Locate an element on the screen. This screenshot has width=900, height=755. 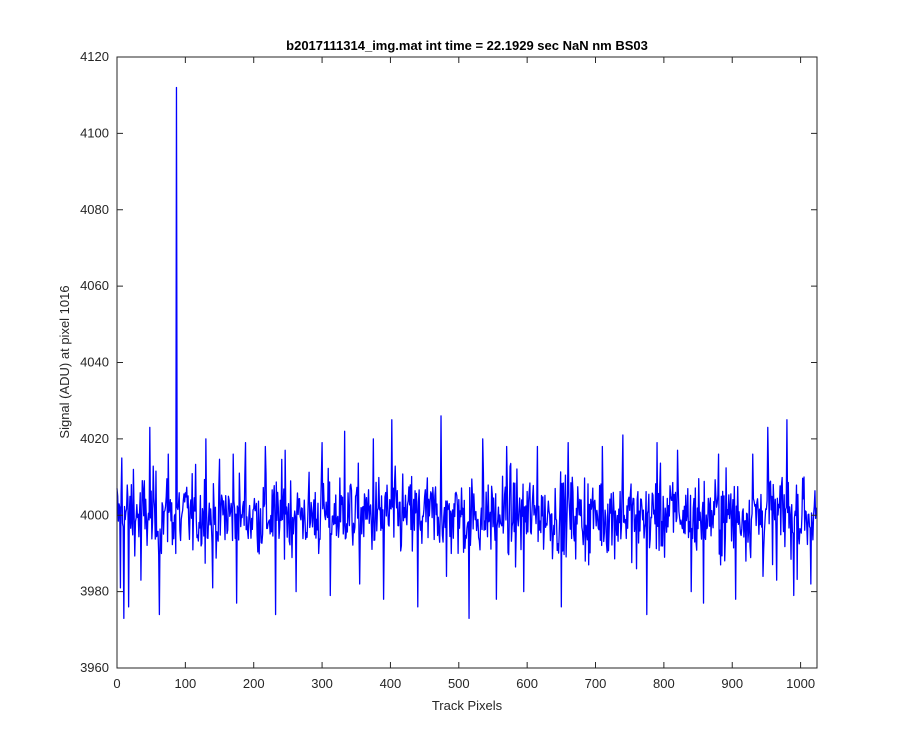
y-tick-label: 3960 is located at coordinates (94, 667).